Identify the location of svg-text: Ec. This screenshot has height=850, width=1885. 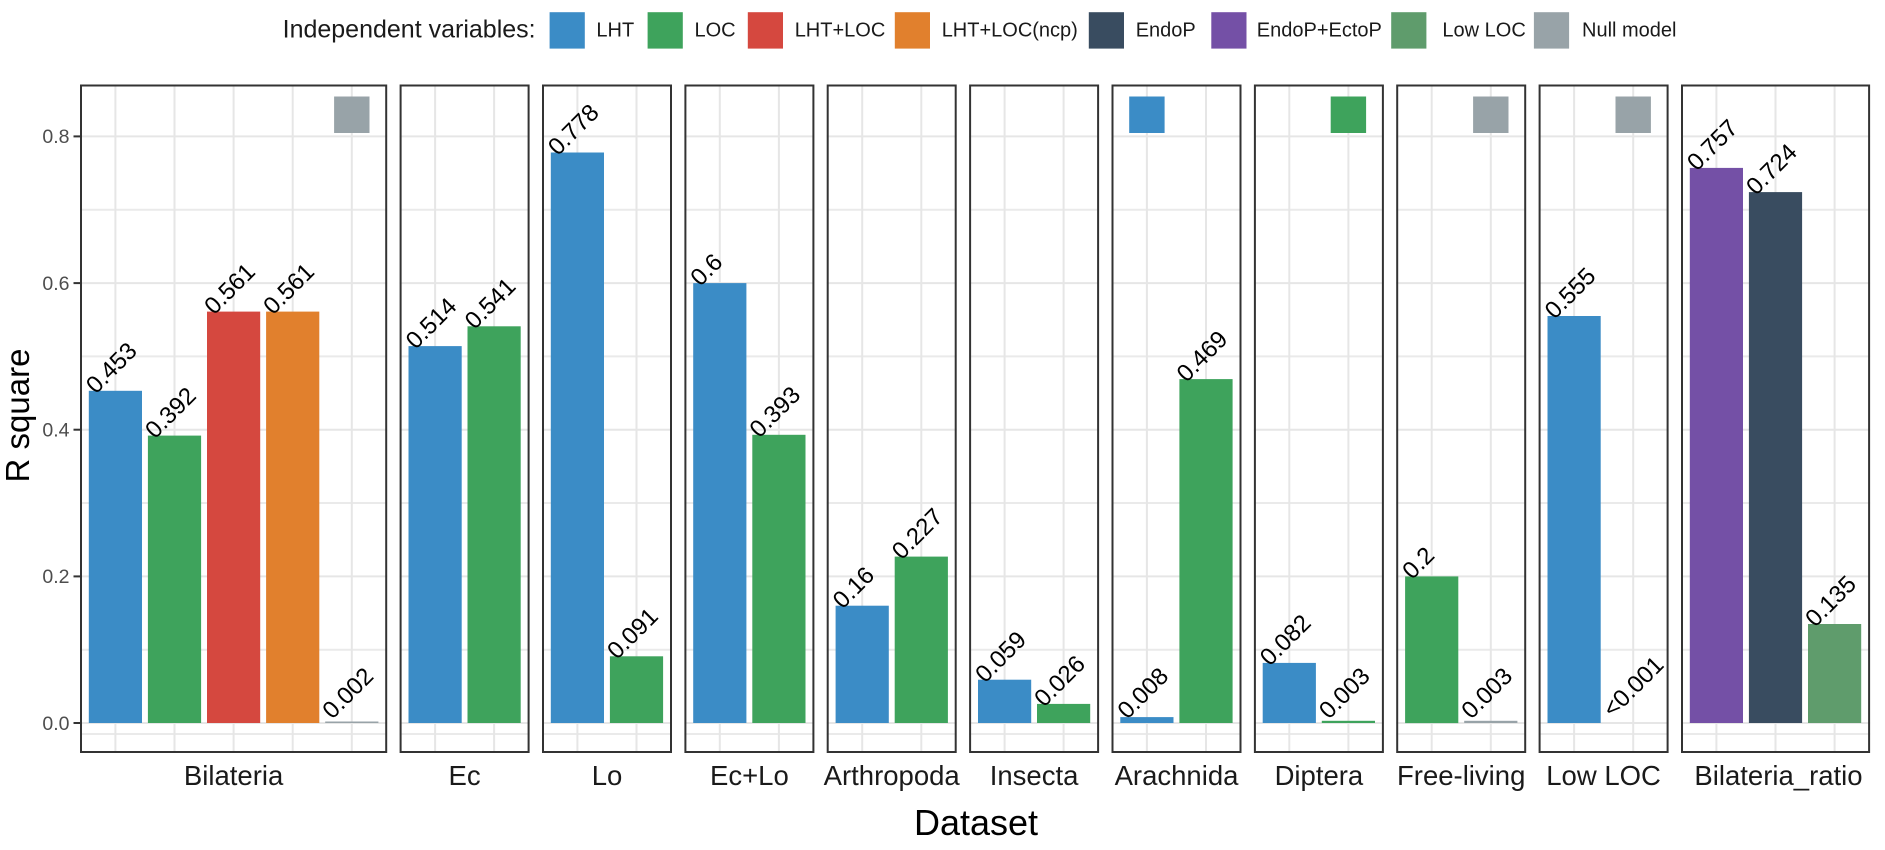
(465, 775).